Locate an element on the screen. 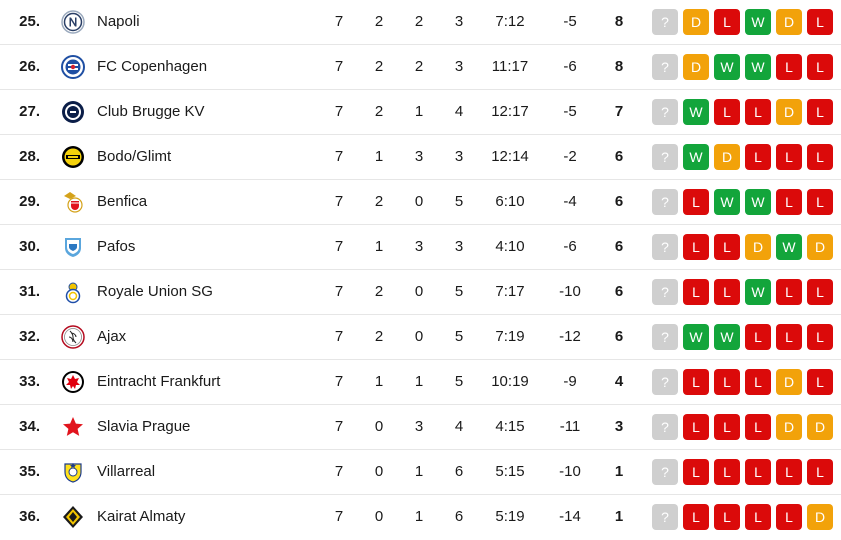 This screenshot has width=841, height=540. team-name-link: Kairat Almaty is located at coordinates (141, 516).